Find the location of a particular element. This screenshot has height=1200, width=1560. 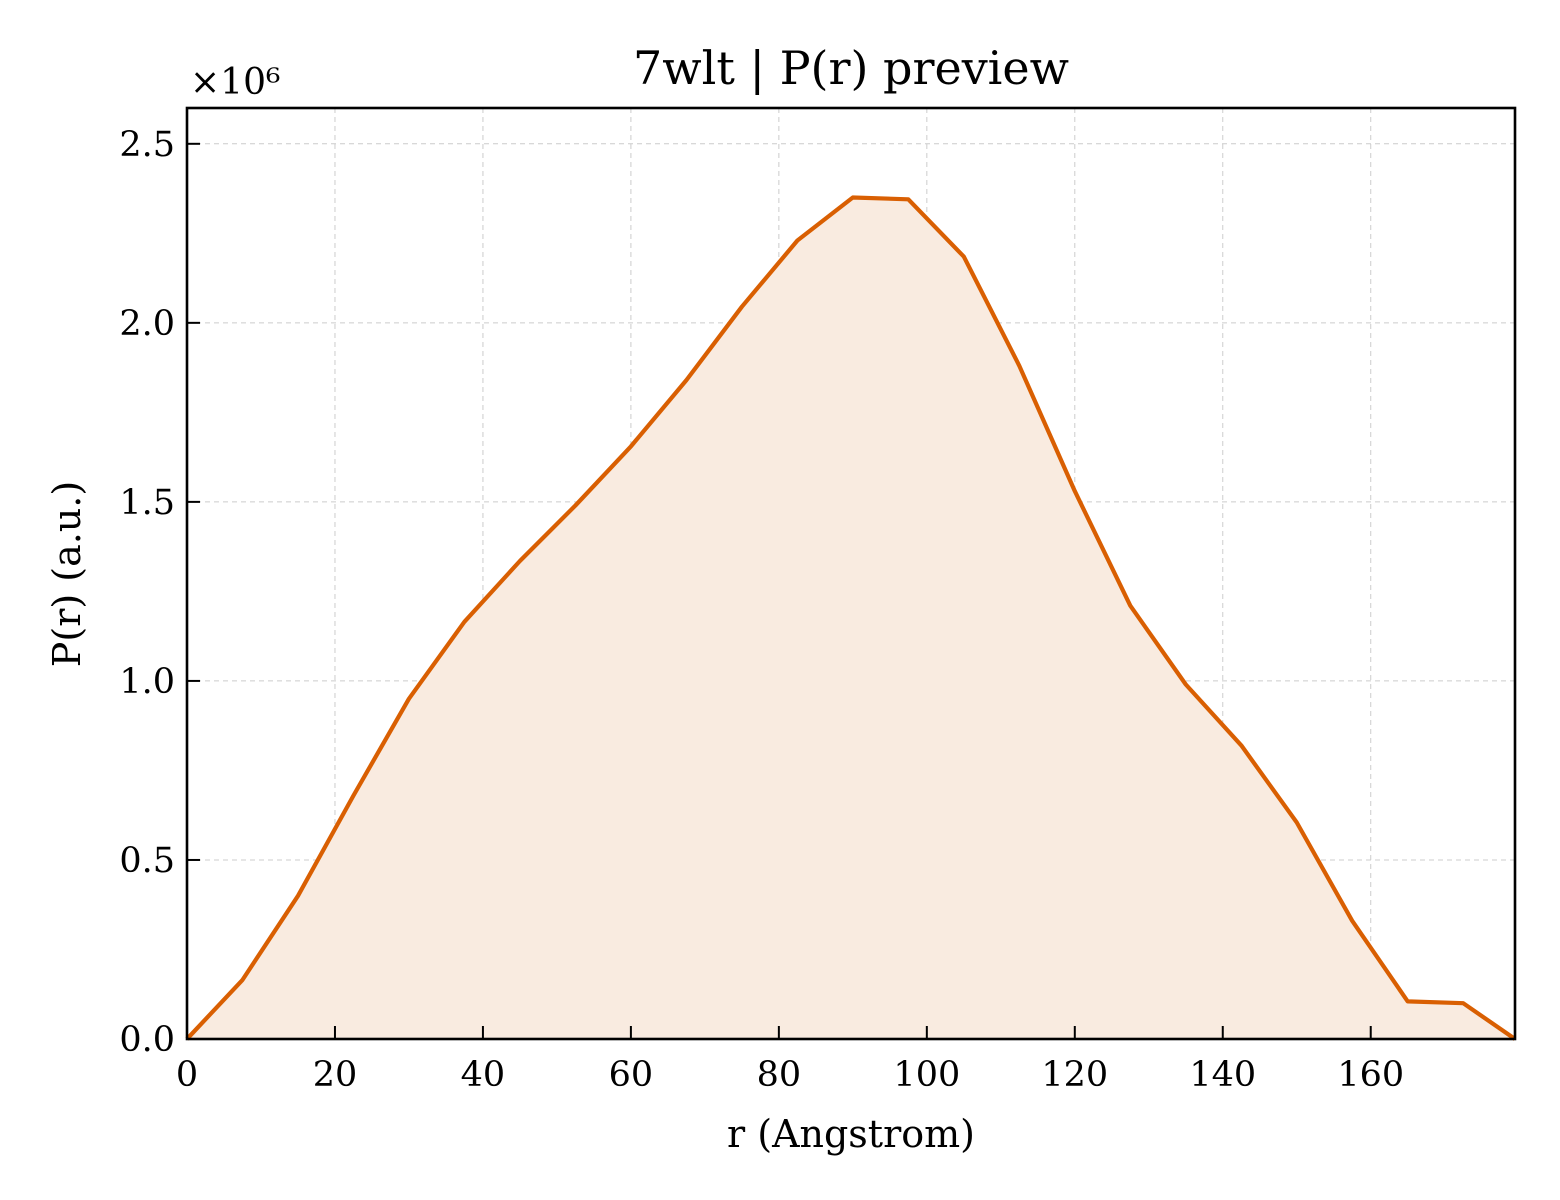

y-axis-label: P(r) (a.u.) is located at coordinates (67, 574).